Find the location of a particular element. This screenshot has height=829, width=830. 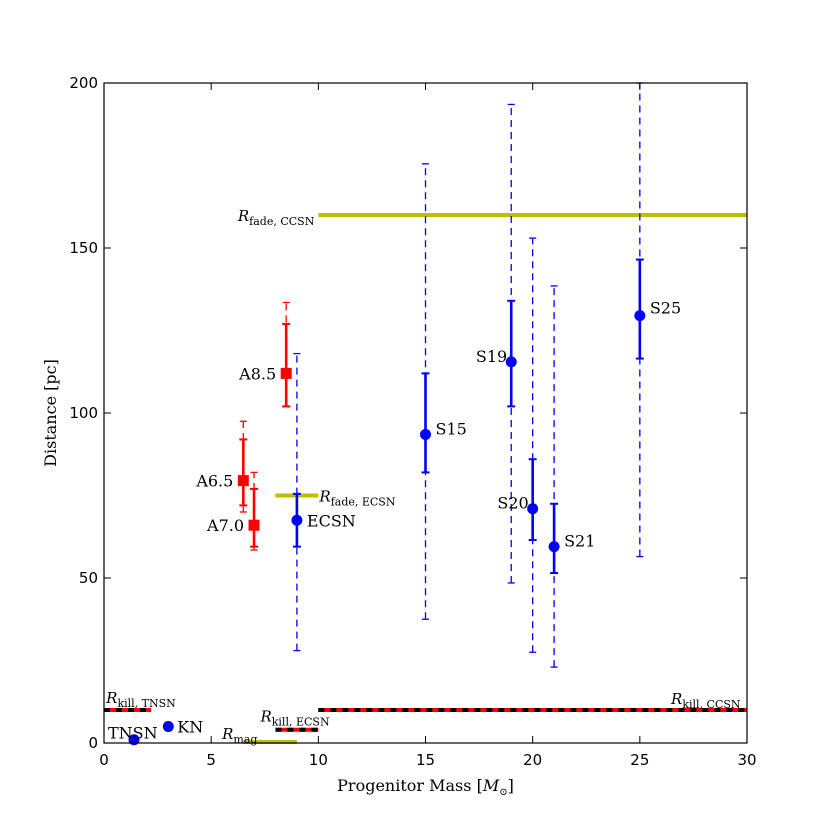

r-mag-label: Rmag is located at coordinates (239, 735).